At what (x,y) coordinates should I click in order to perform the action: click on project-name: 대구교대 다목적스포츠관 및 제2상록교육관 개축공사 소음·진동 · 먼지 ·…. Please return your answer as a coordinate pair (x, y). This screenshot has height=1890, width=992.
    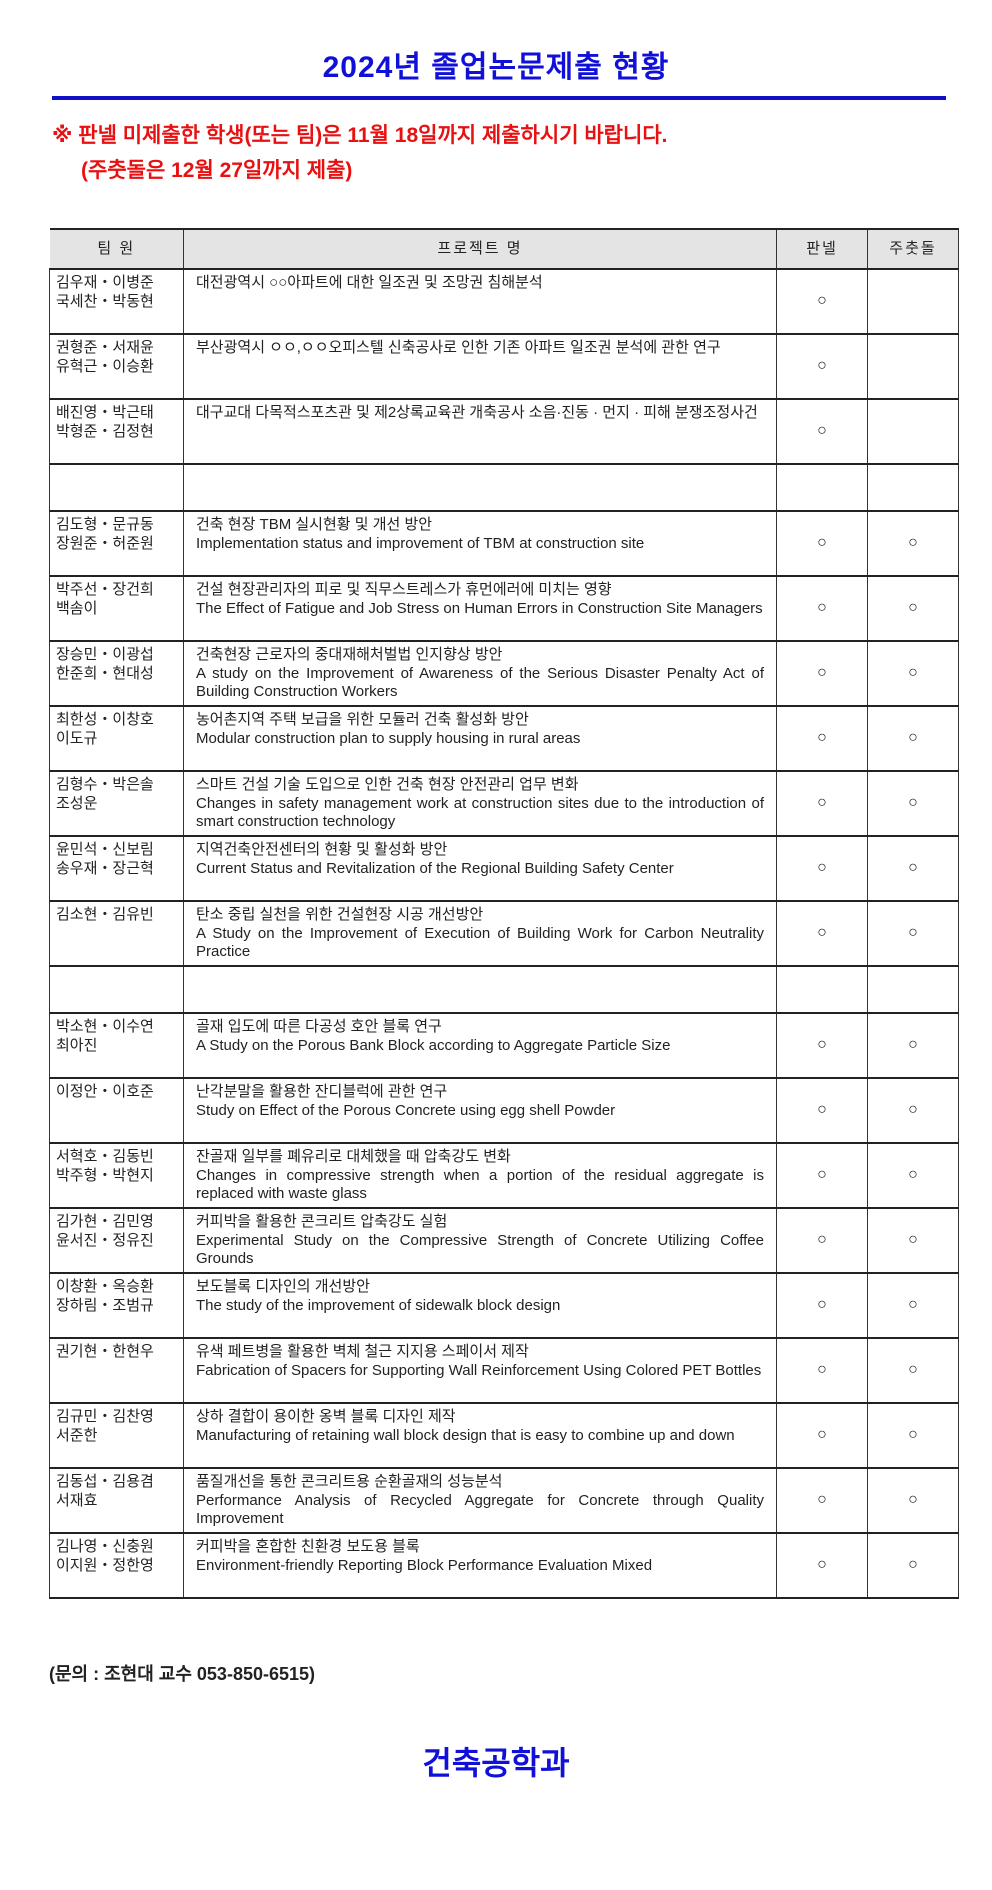
    Looking at the image, I should click on (480, 431).